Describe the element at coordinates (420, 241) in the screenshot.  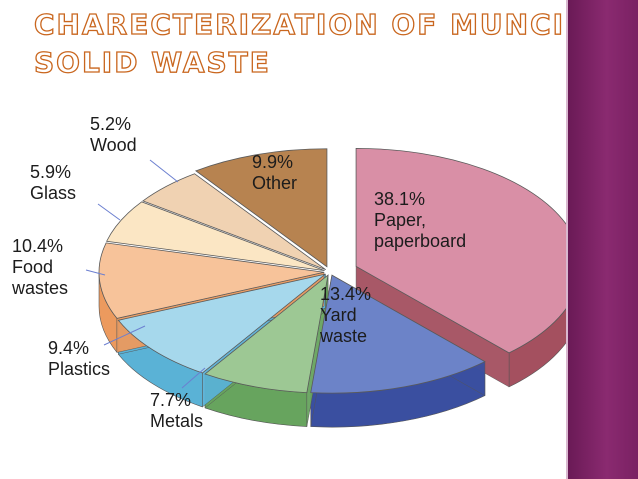
I see `slice-name-label: paperboard` at that location.